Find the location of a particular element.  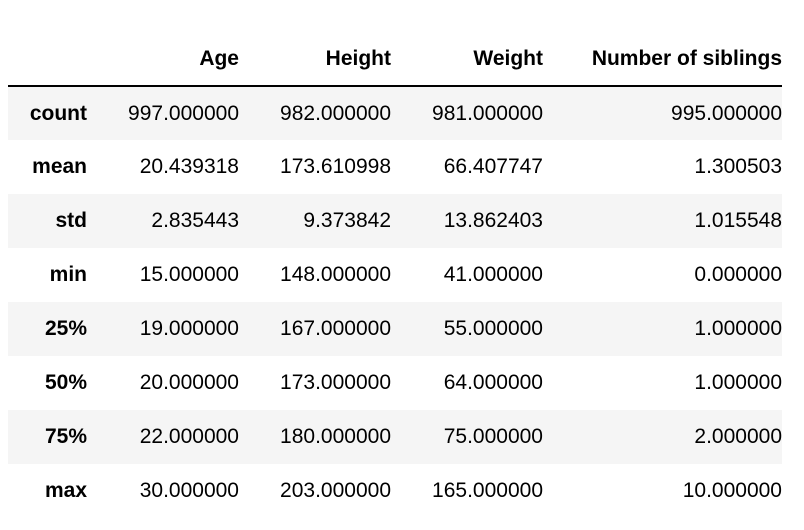

table-header: Age Height Weight Number of siblings is located at coordinates (395, 60).